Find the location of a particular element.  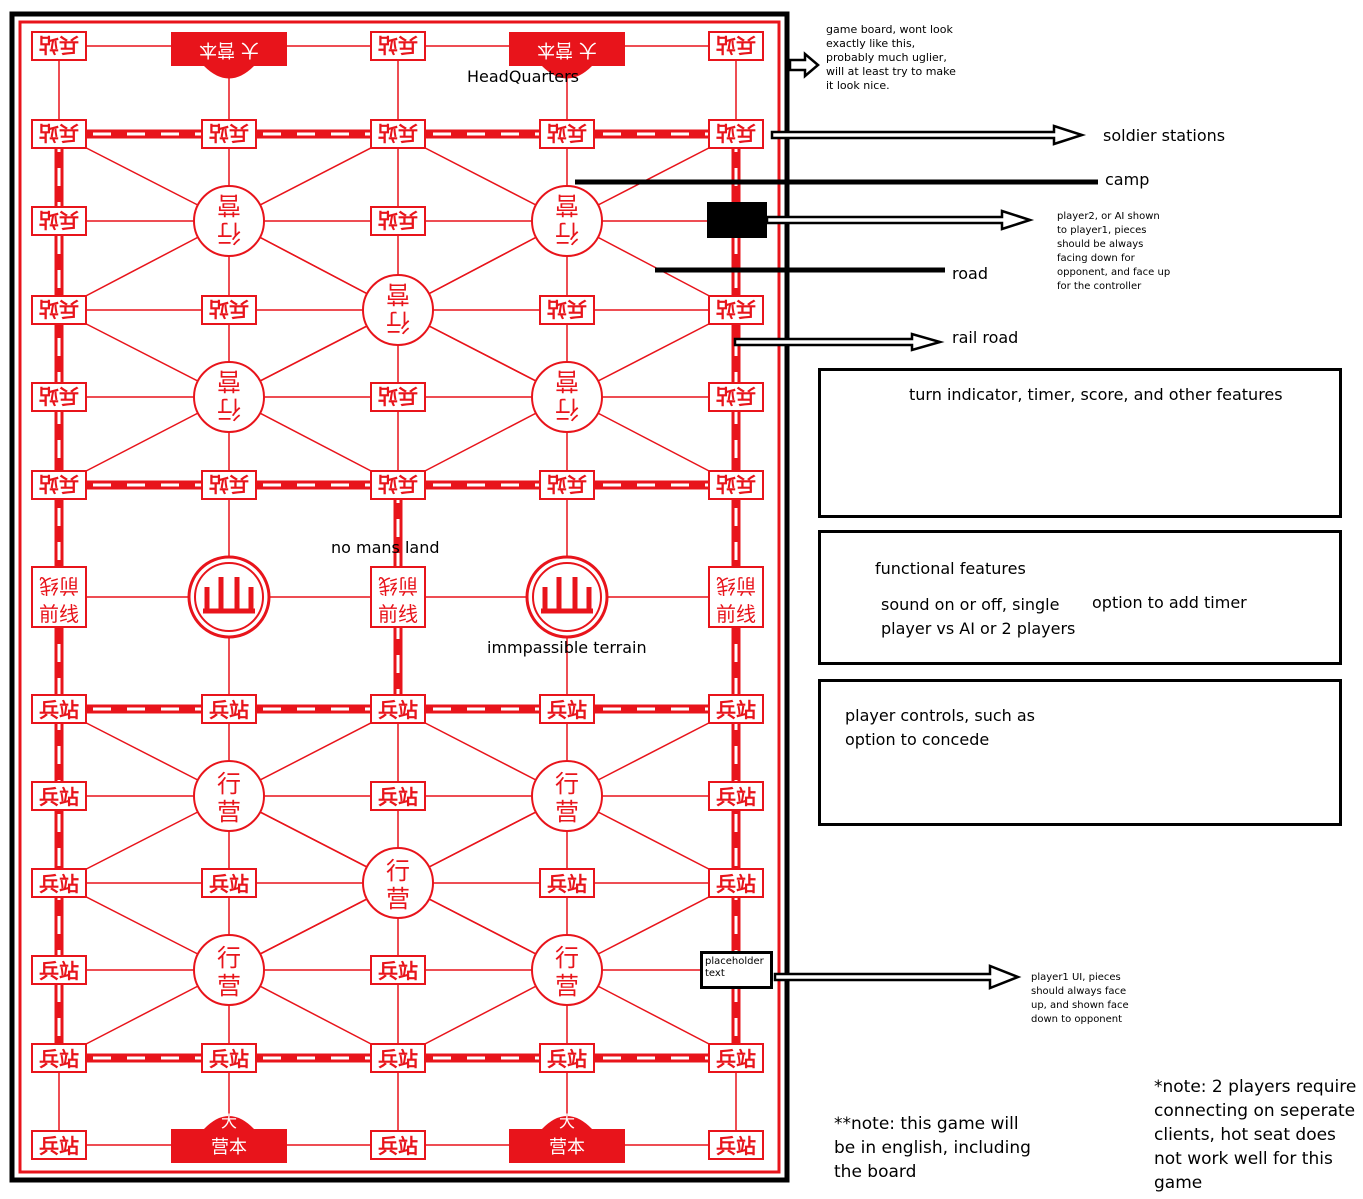

camp-label: camp is located at coordinates (1127, 179).